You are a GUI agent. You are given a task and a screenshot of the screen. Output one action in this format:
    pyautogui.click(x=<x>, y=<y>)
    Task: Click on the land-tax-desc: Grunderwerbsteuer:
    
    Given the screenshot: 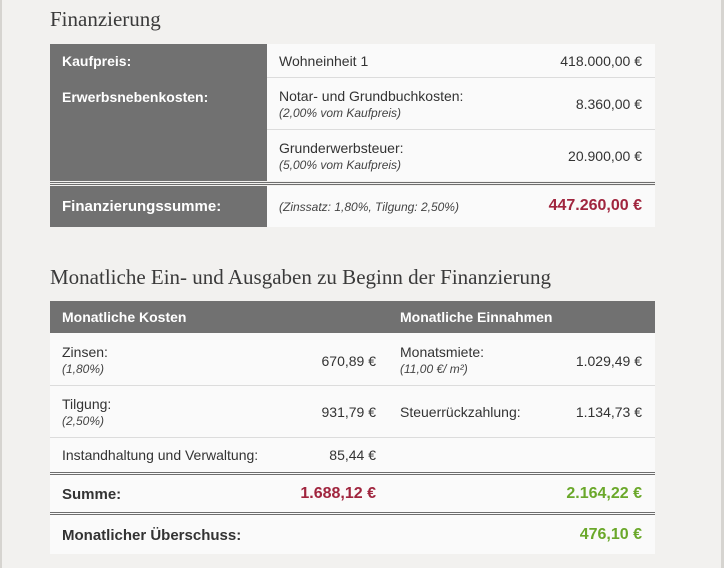 What is the action you would take?
    pyautogui.click(x=341, y=148)
    